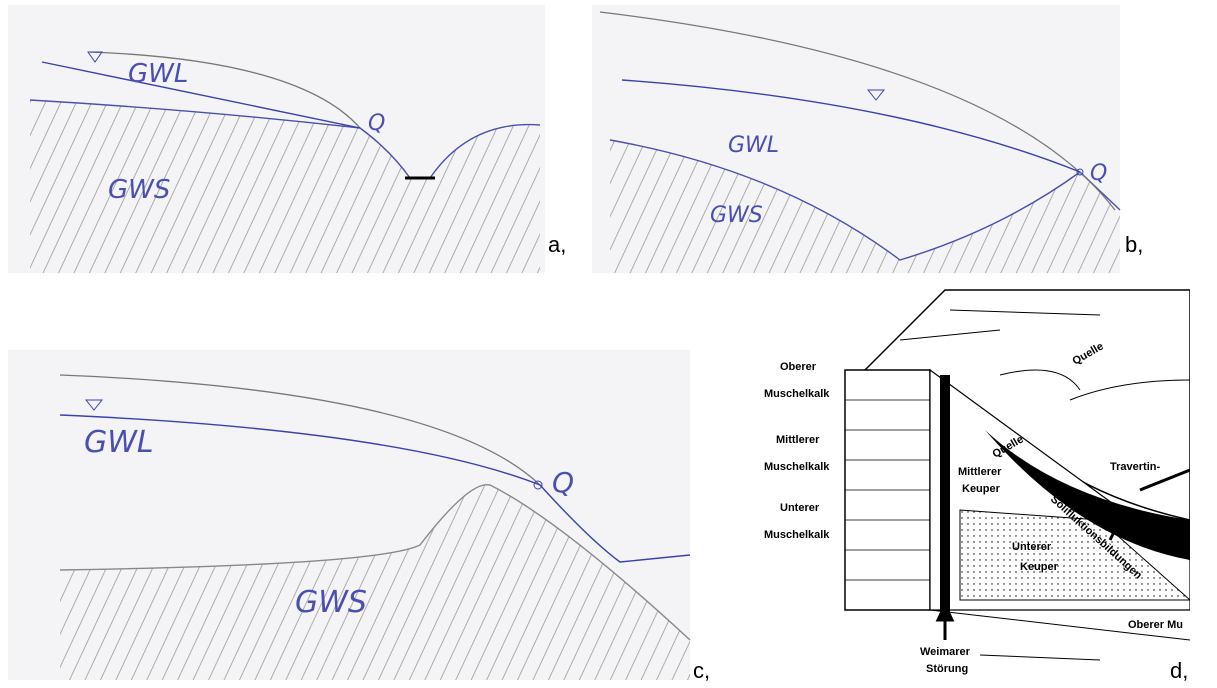 Image resolution: width=1217 pixels, height=688 pixels. I want to click on base-lines, so click(1059, 635).